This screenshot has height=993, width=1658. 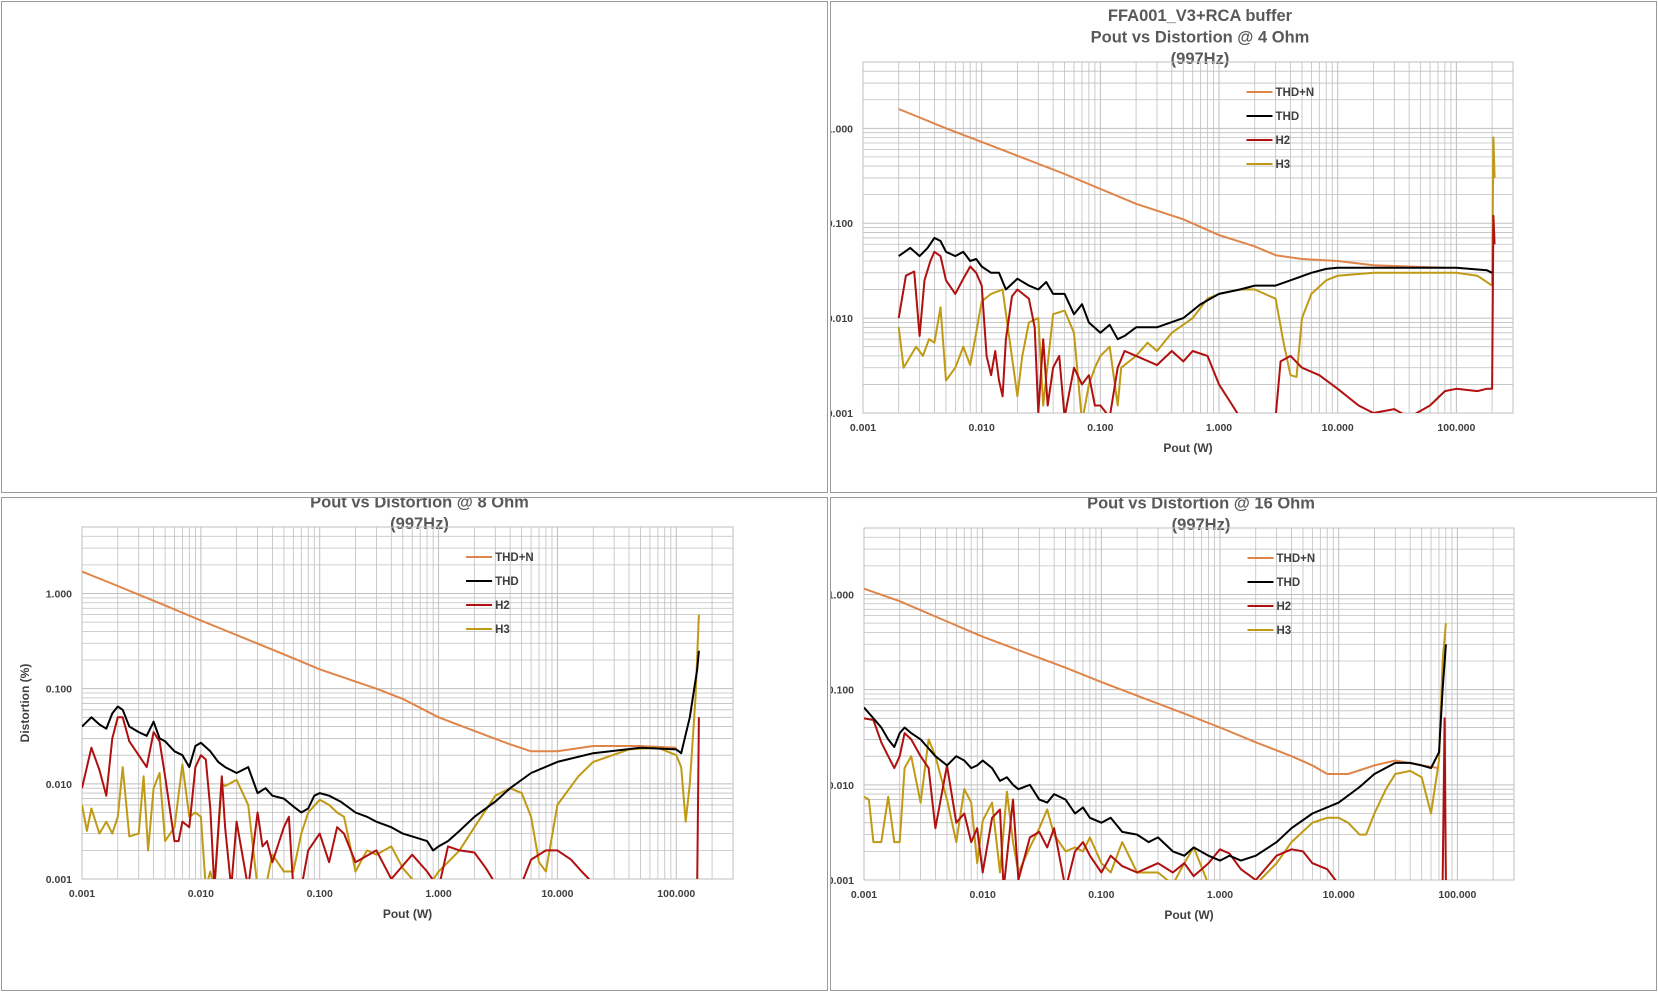 What do you see at coordinates (1201, 505) in the screenshot?
I see `chart-title-line: Pout vs Distortion @ 16 Ohm` at bounding box center [1201, 505].